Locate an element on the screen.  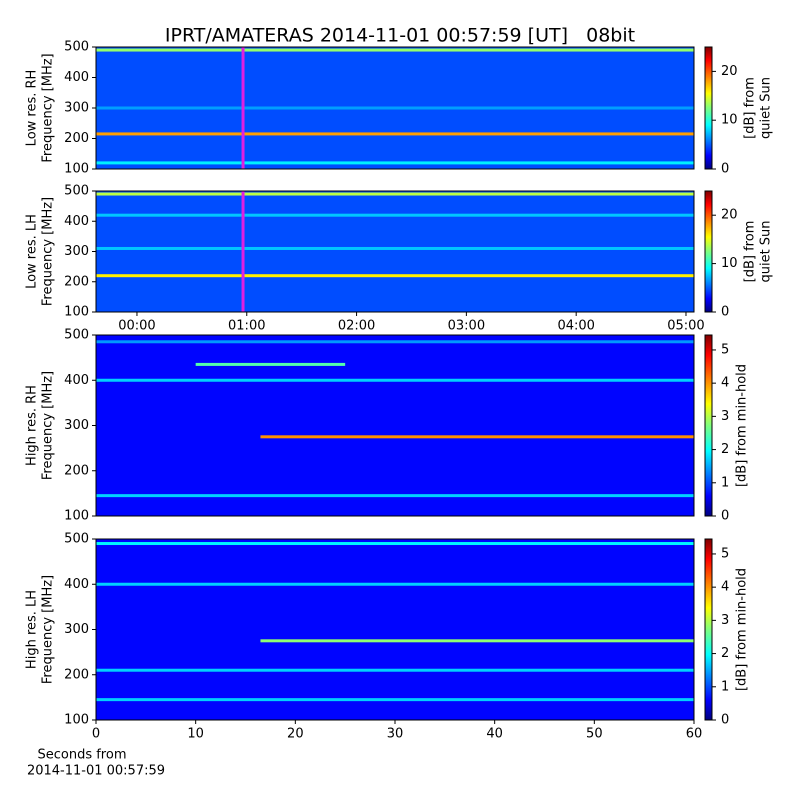
y-axis-label: High res. LH is located at coordinates (32, 629).